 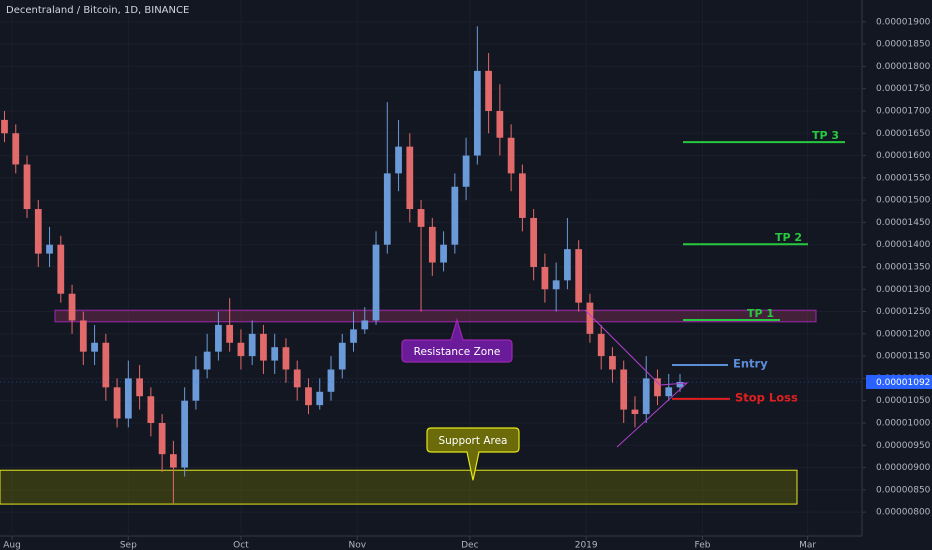 I want to click on y-tick-label: 0.00001550, so click(x=903, y=178).